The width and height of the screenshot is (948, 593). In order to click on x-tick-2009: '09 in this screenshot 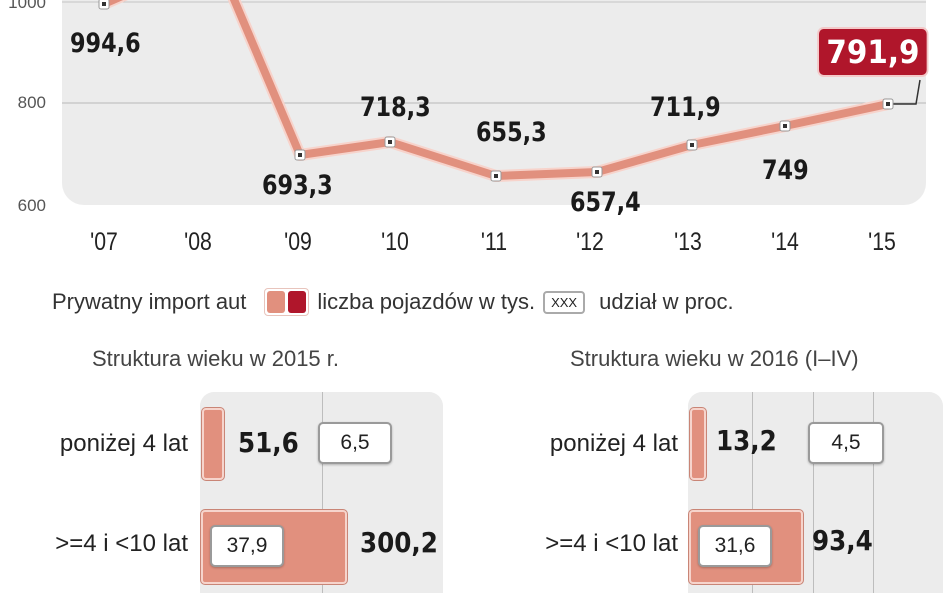, I will do `click(298, 242)`.